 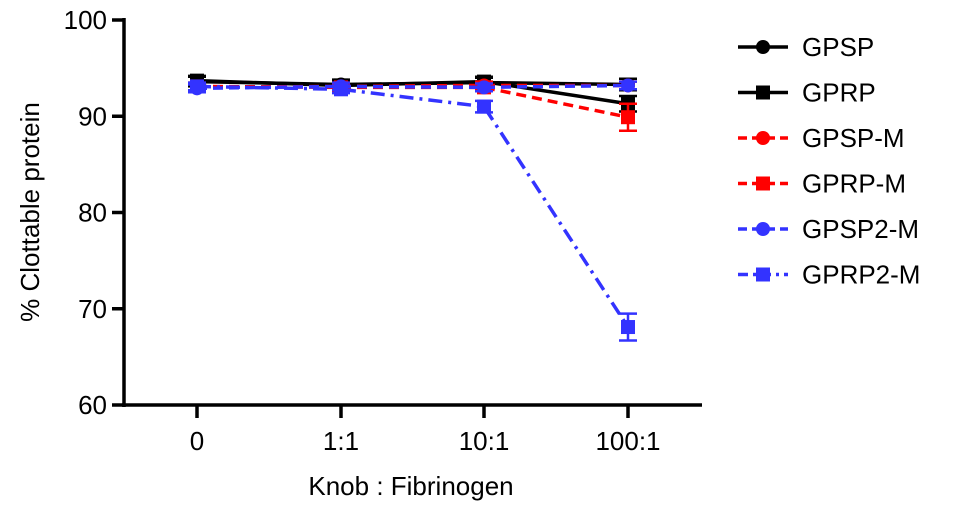 What do you see at coordinates (92, 116) in the screenshot?
I see `y-tick-label: 90` at bounding box center [92, 116].